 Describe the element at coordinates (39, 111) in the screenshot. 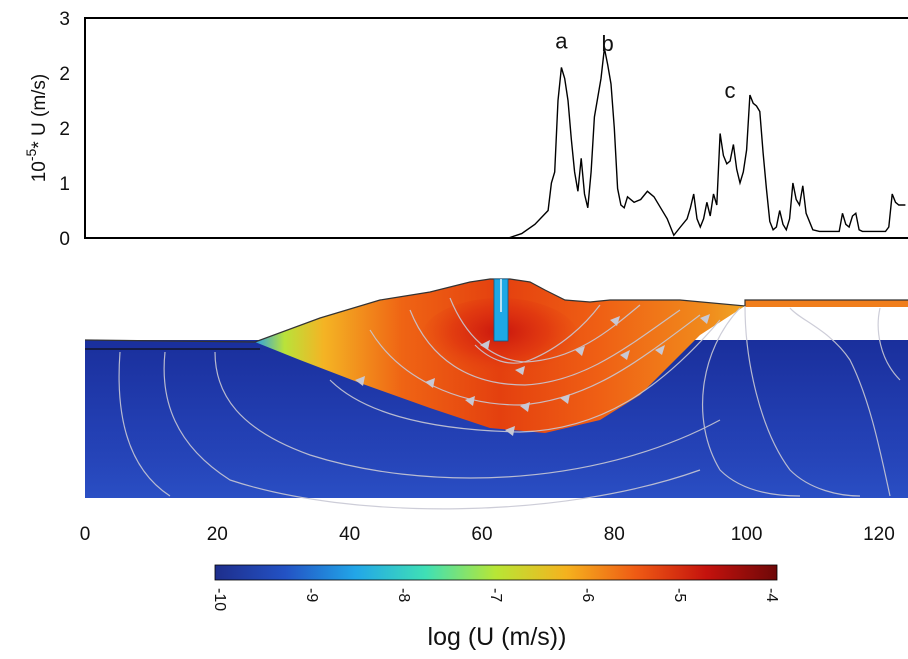

I see `y-axis-label-rest: * U (m/s)` at that location.